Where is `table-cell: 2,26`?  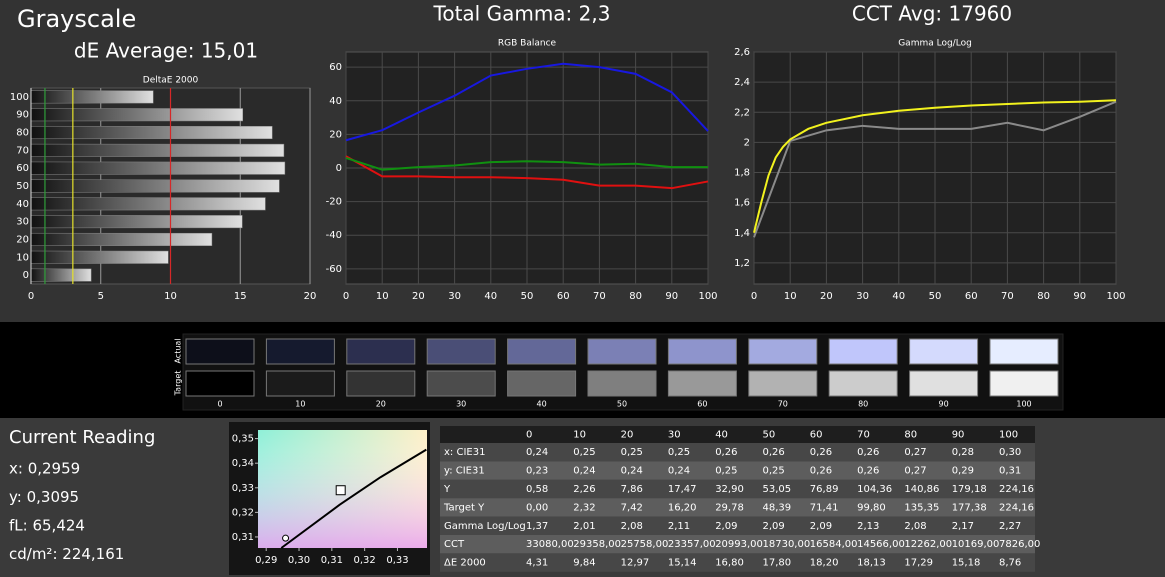 table-cell: 2,26 is located at coordinates (584, 489).